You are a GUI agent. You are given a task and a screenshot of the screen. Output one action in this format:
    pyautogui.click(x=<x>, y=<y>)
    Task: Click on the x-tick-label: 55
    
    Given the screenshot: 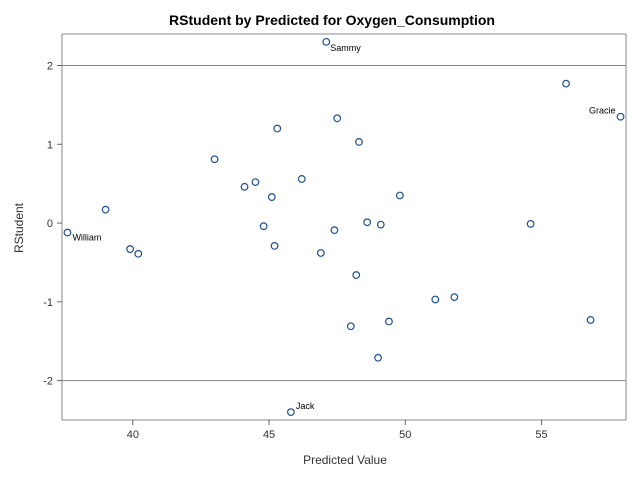 What is the action you would take?
    pyautogui.click(x=541, y=435)
    